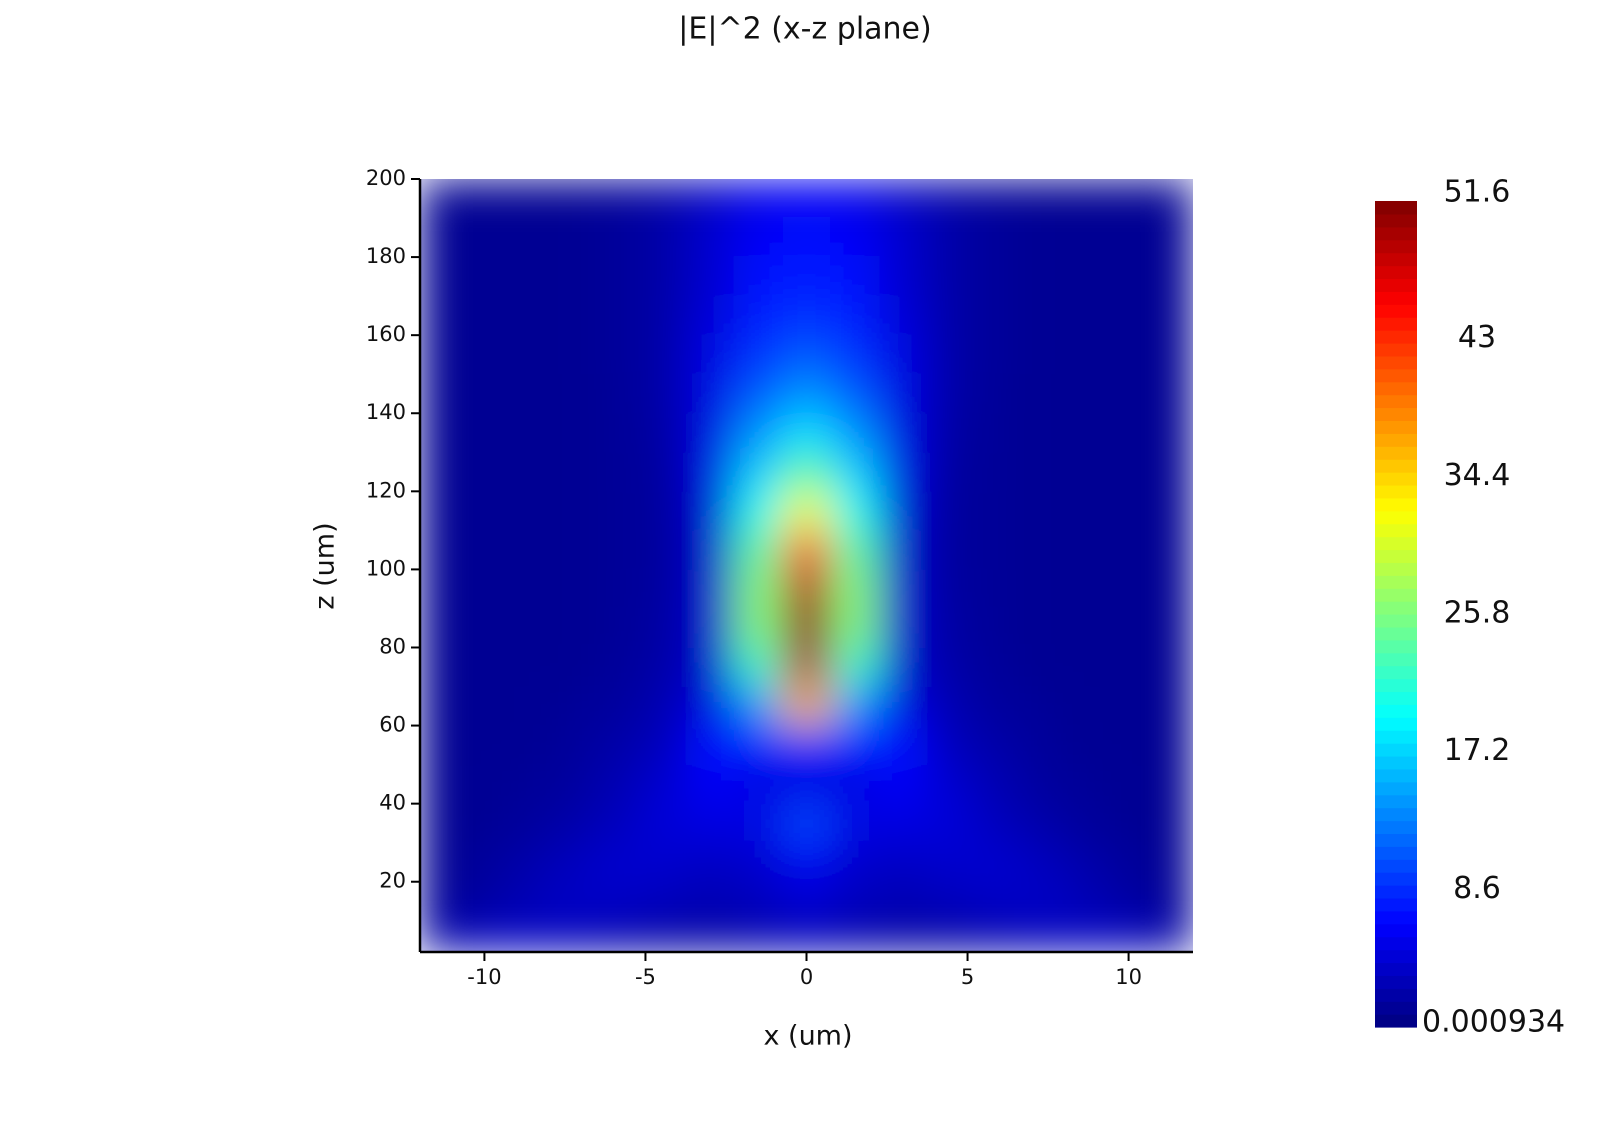 Image resolution: width=1600 pixels, height=1124 pixels. I want to click on colorbar-tick-label: 51.6, so click(1477, 192).